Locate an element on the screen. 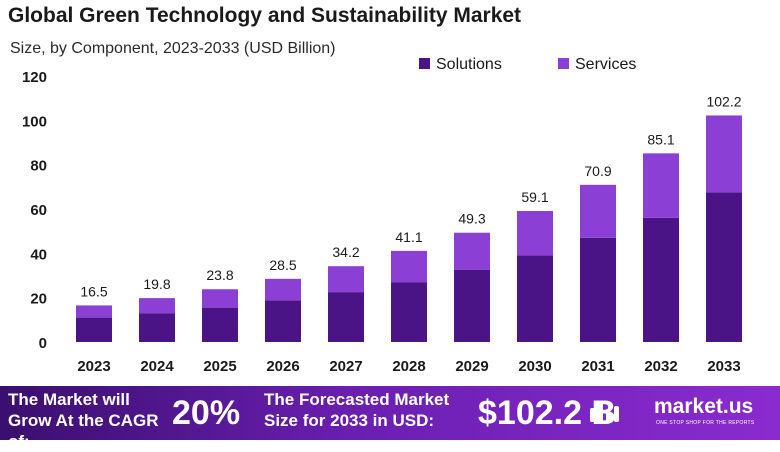 The image size is (780, 452). bar-solutions-2031 is located at coordinates (598, 289).